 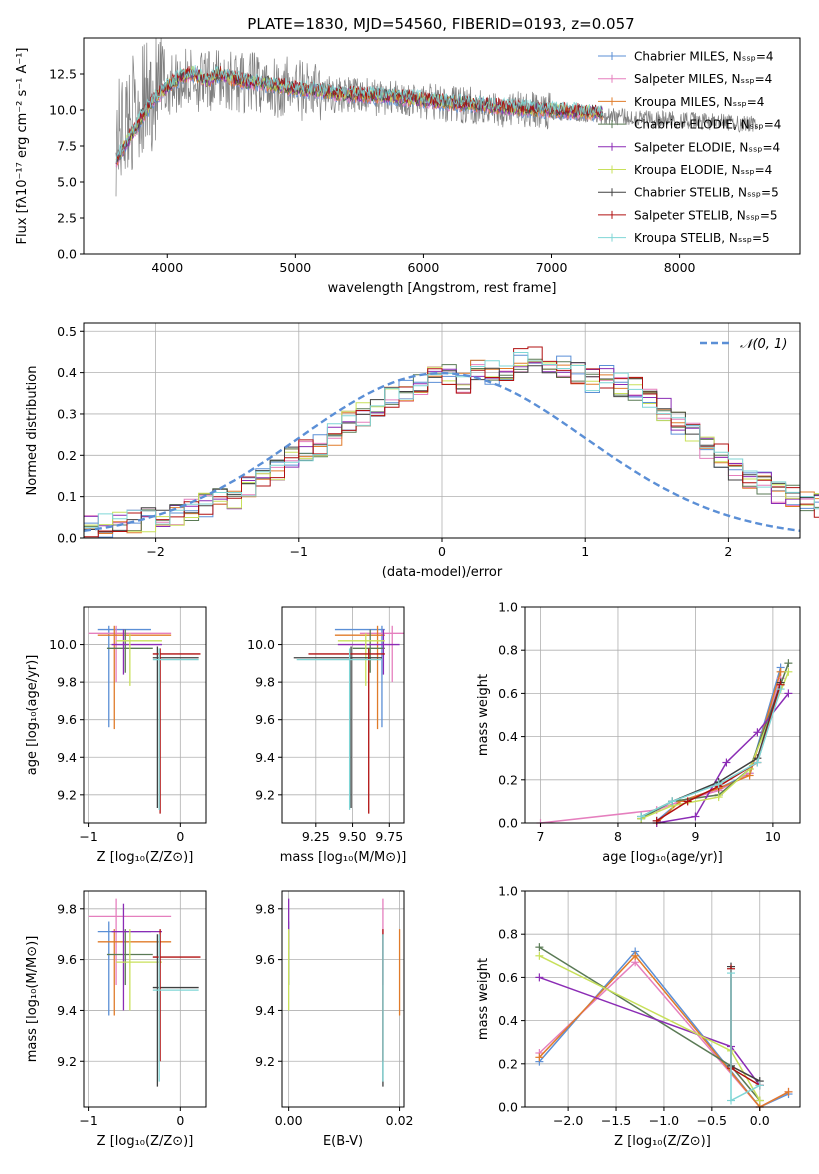 What do you see at coordinates (289, 1120) in the screenshot?
I see `x-tick-label: 0.00` at bounding box center [289, 1120].